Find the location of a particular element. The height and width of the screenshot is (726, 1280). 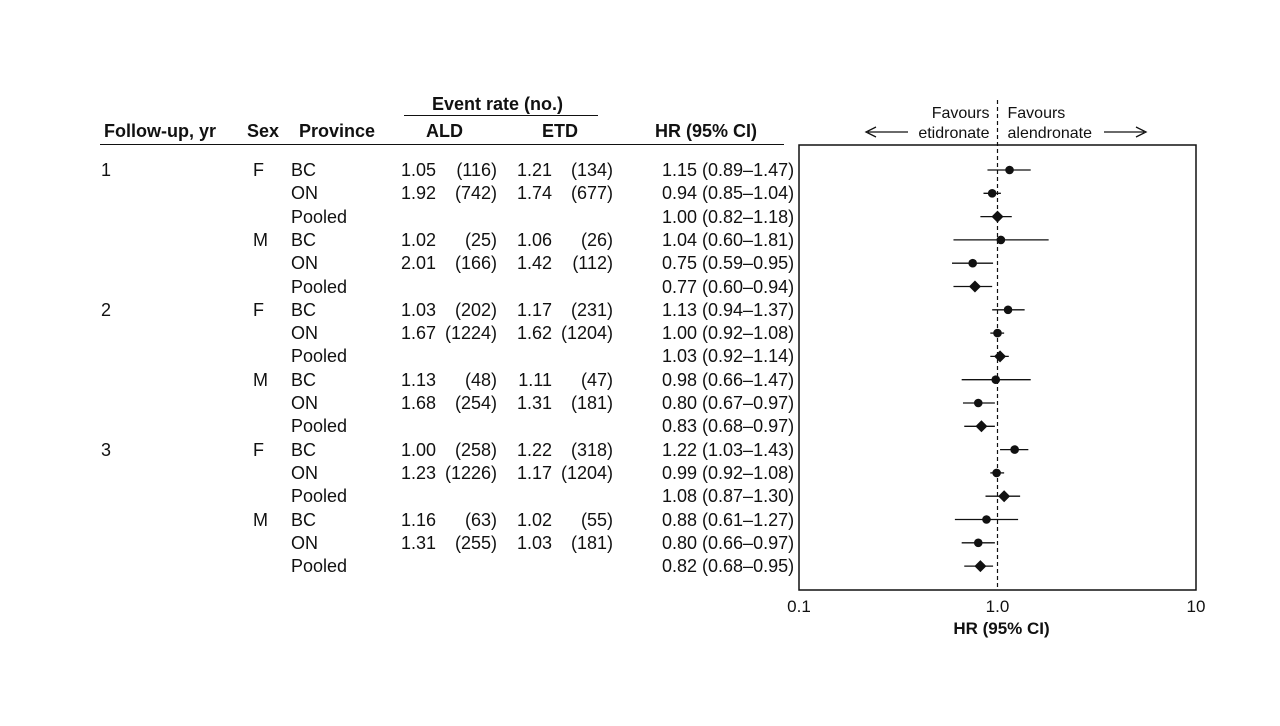

ald-rate: 2.01 is located at coordinates (418, 263).